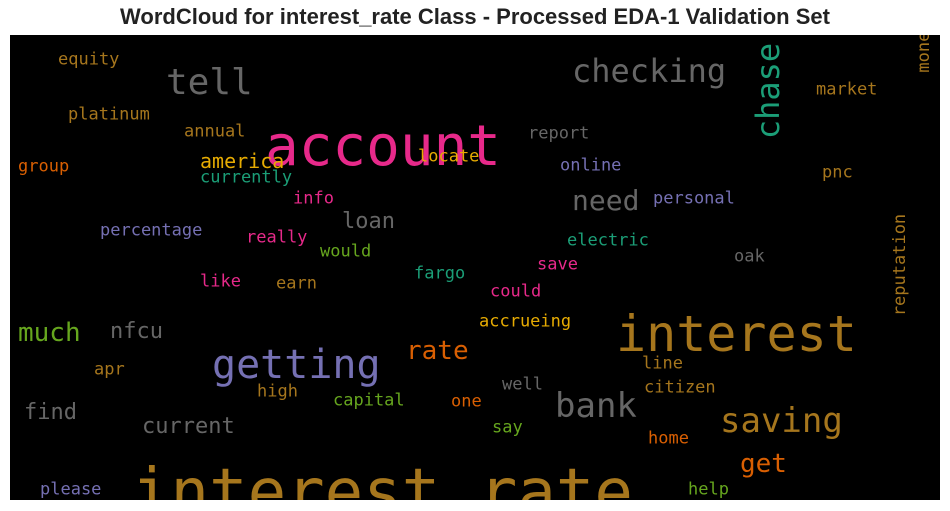 The image size is (950, 511). Describe the element at coordinates (49, 333) in the screenshot. I see `word-much: much` at that location.